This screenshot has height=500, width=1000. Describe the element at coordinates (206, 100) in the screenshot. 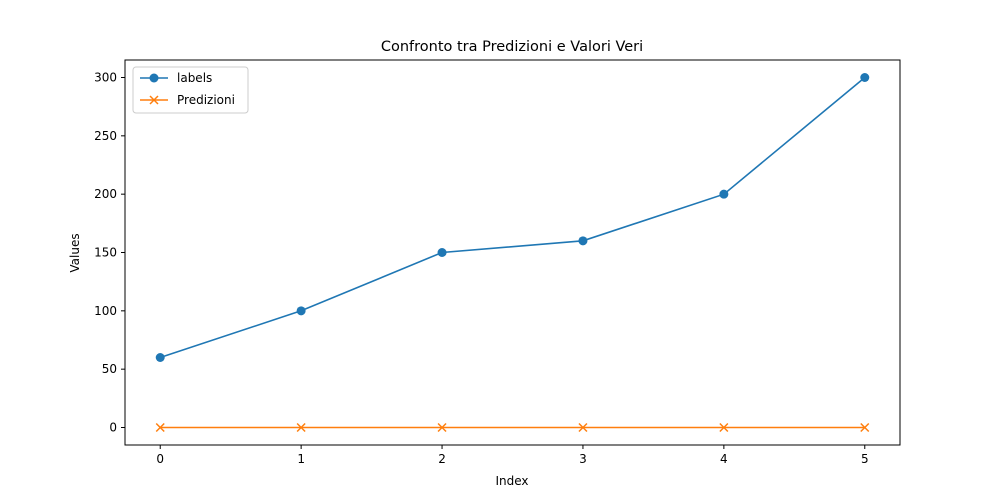

I see `legend-label: Predizioni` at that location.